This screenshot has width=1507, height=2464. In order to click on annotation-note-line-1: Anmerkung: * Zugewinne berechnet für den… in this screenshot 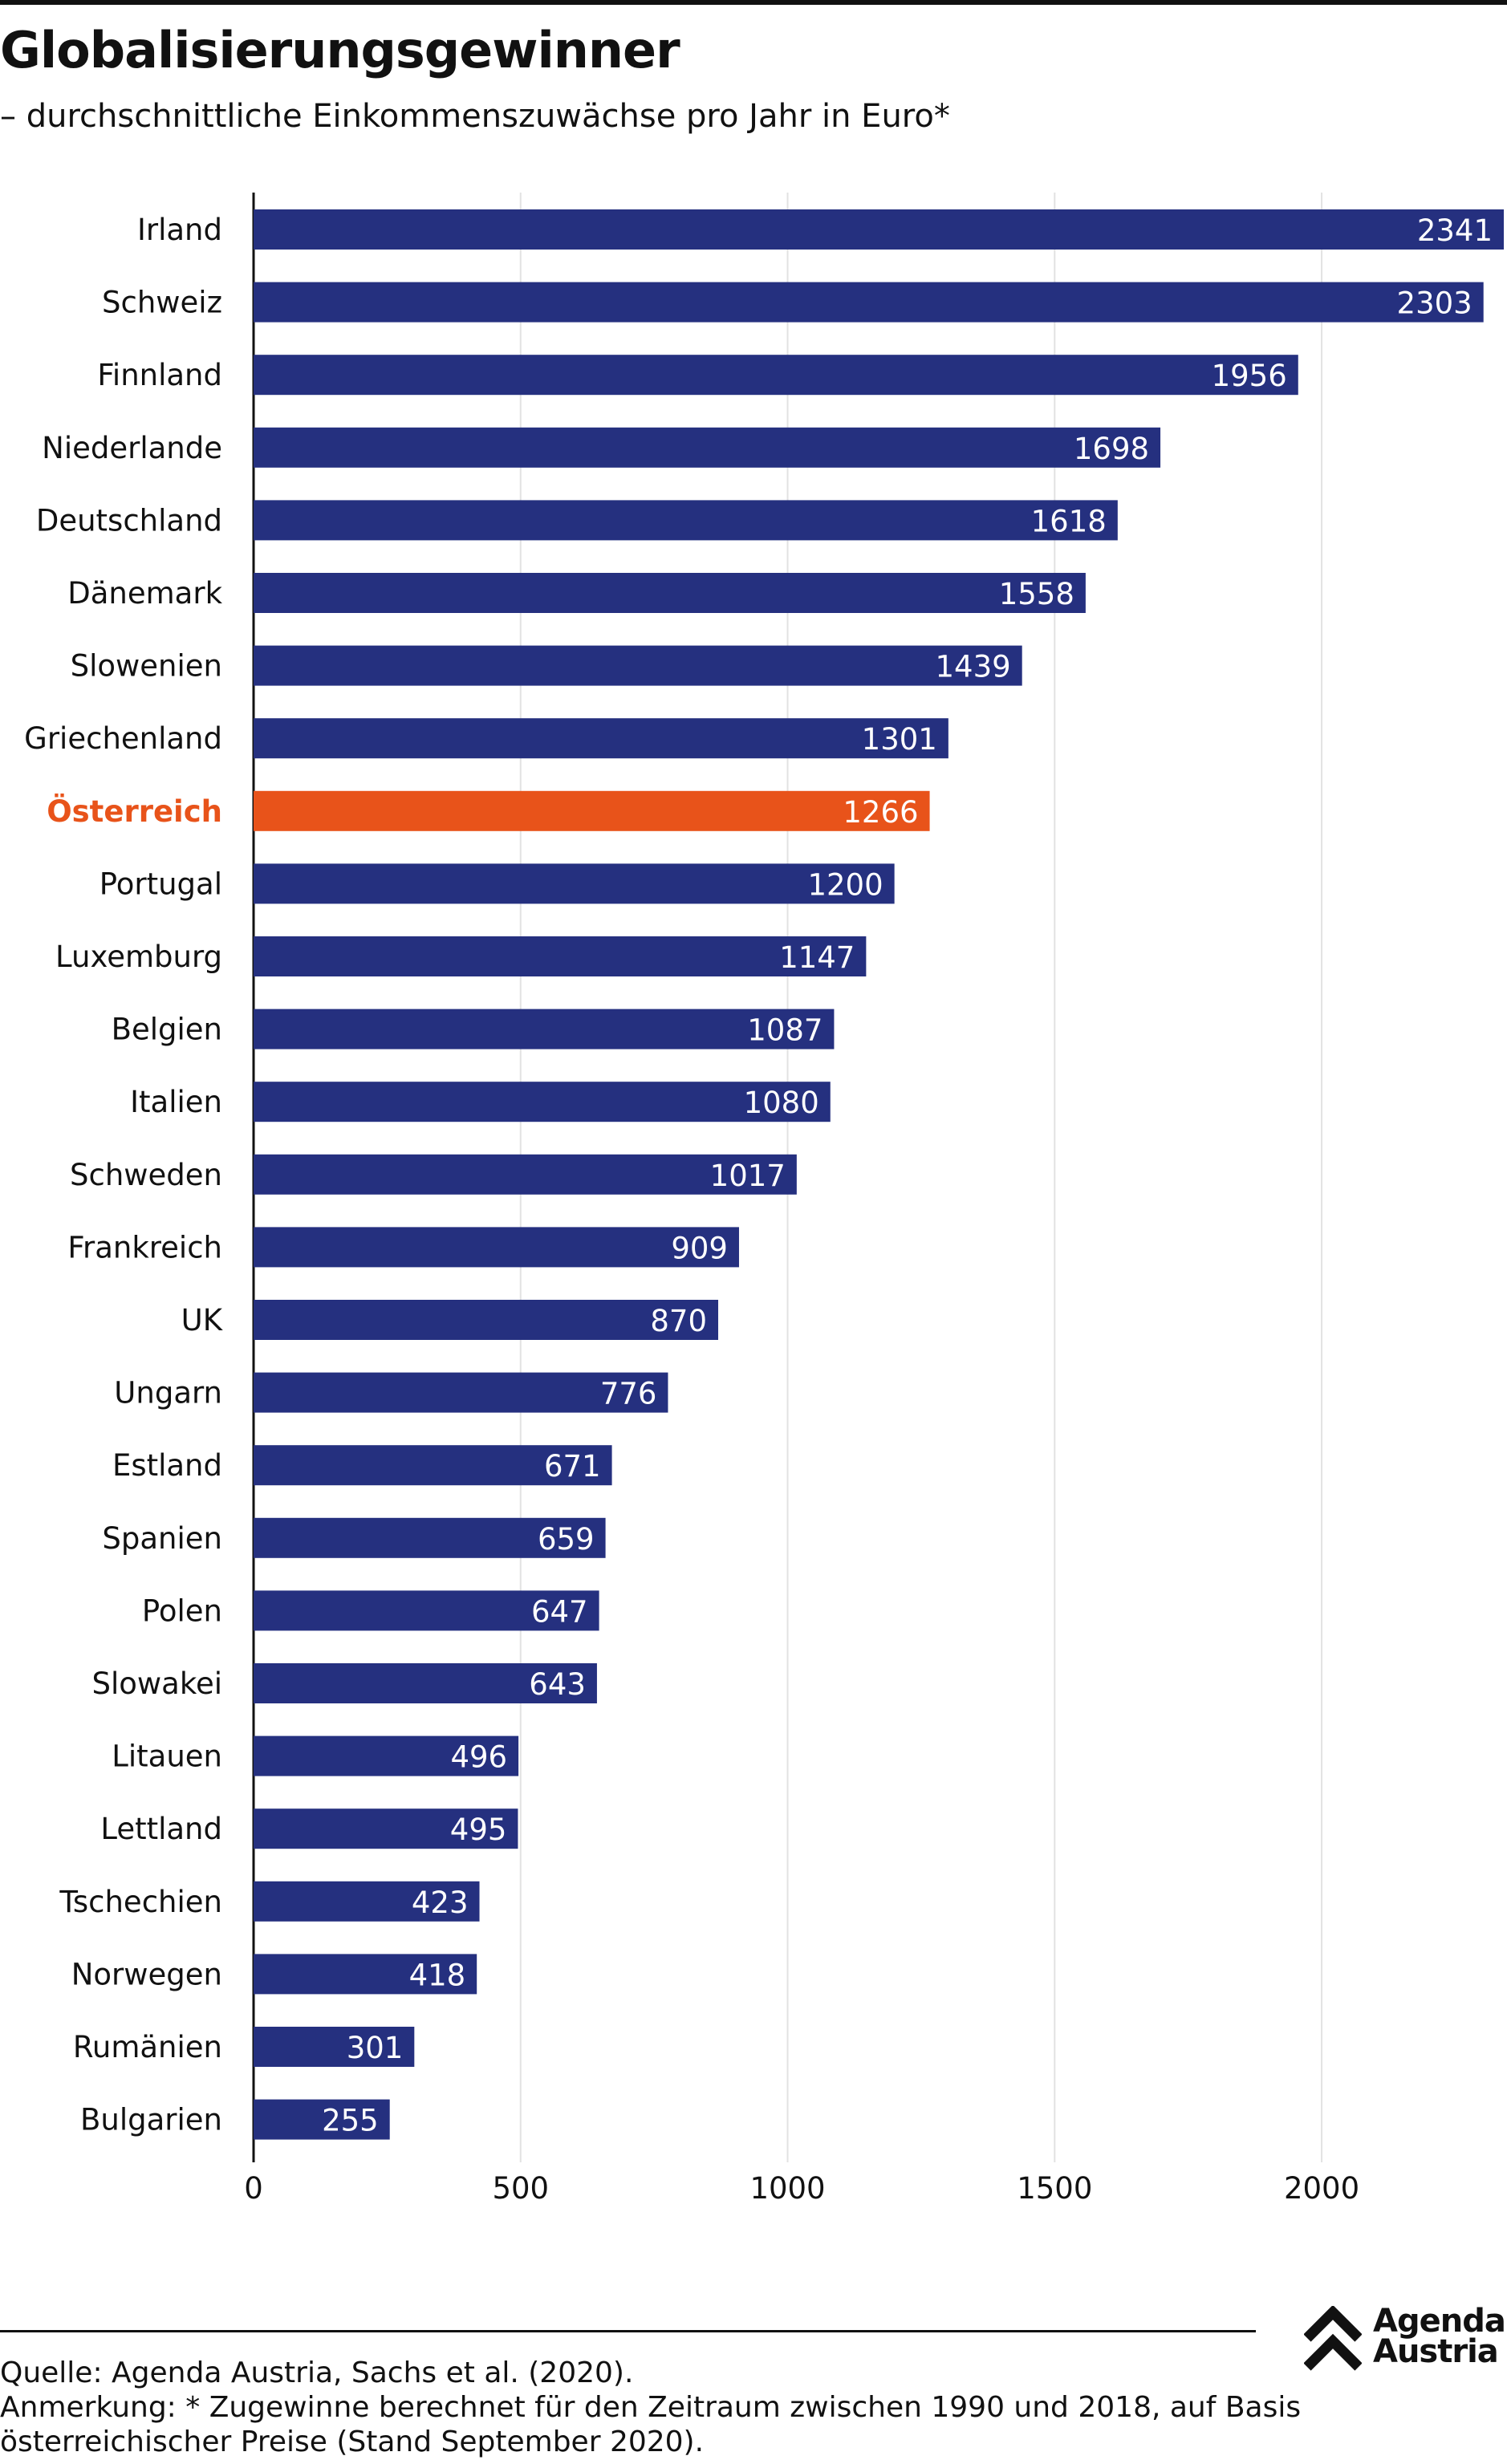, I will do `click(651, 2407)`.